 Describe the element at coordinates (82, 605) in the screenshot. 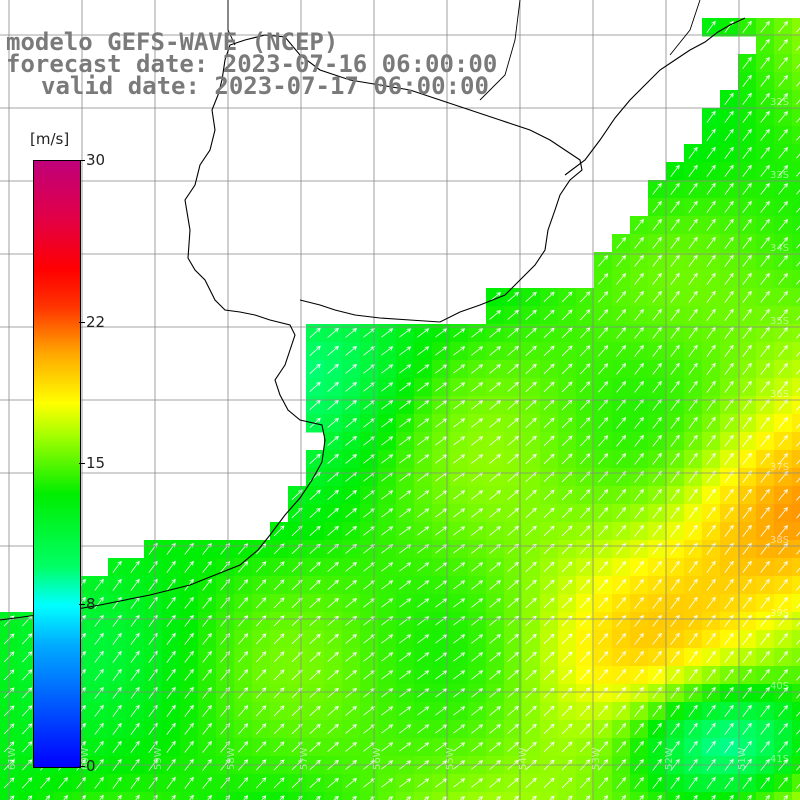

I see `colorbar-tick` at that location.